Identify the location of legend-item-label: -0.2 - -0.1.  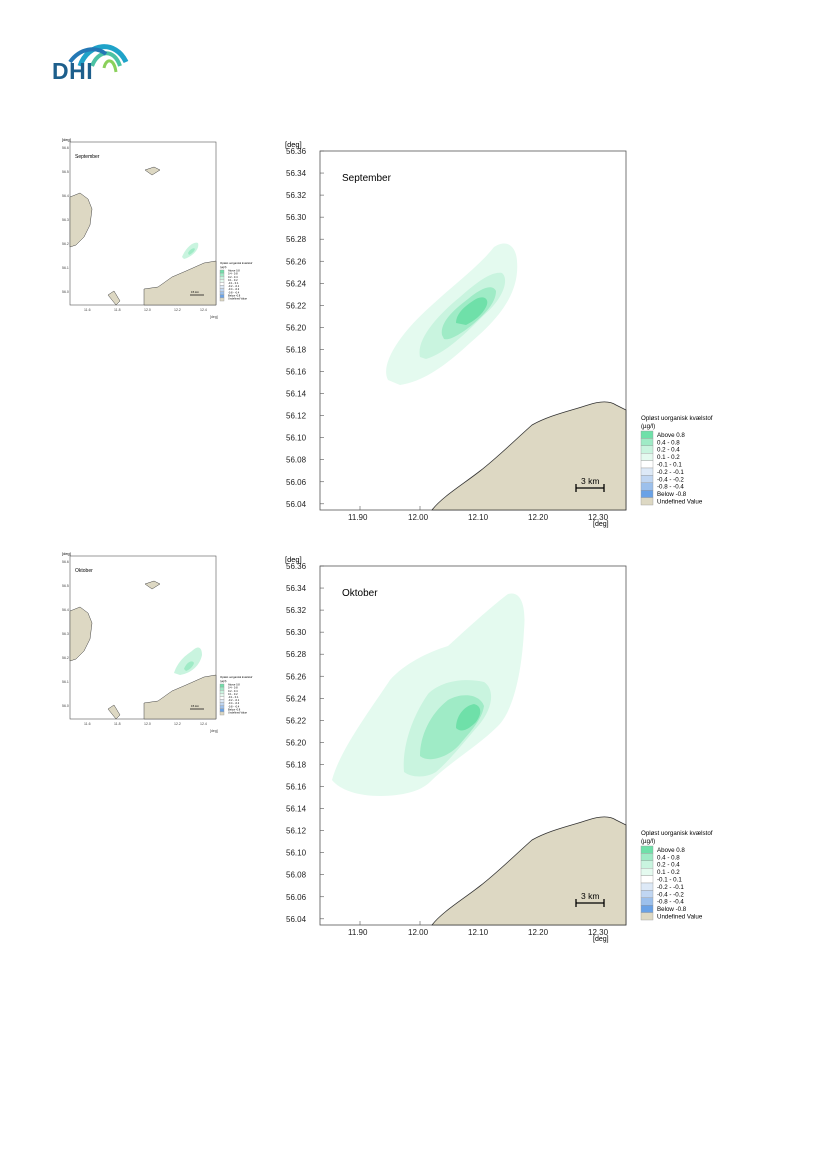
(234, 286).